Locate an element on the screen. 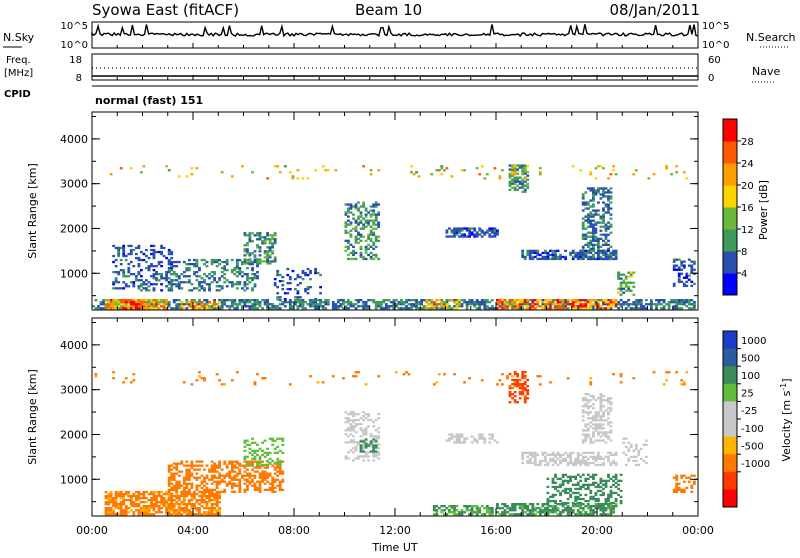 Image resolution: width=800 pixels, height=558 pixels. freq-right-bottom: 0 is located at coordinates (711, 78).